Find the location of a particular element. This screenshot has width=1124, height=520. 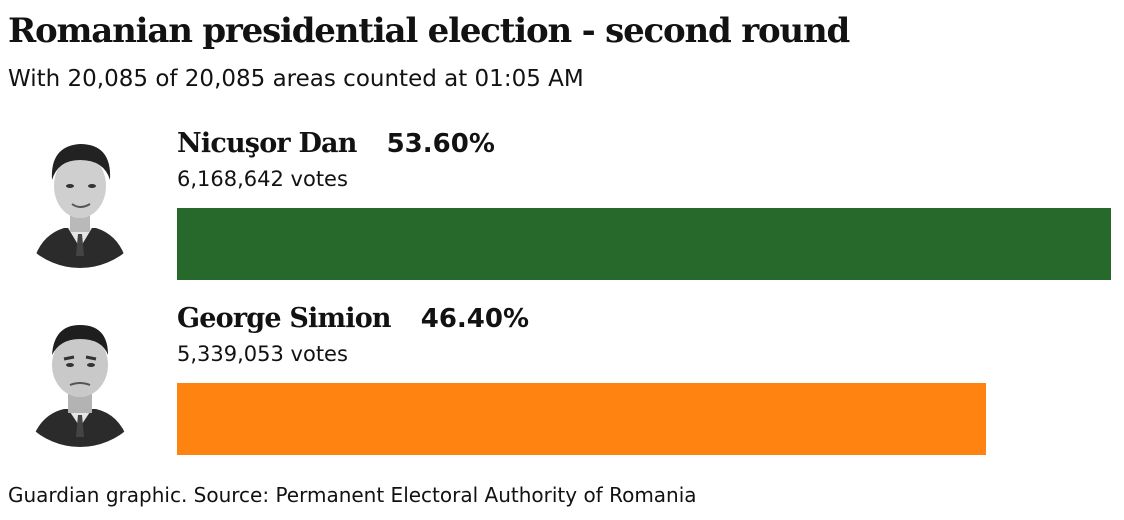

bar-nicusor-dan is located at coordinates (644, 244).